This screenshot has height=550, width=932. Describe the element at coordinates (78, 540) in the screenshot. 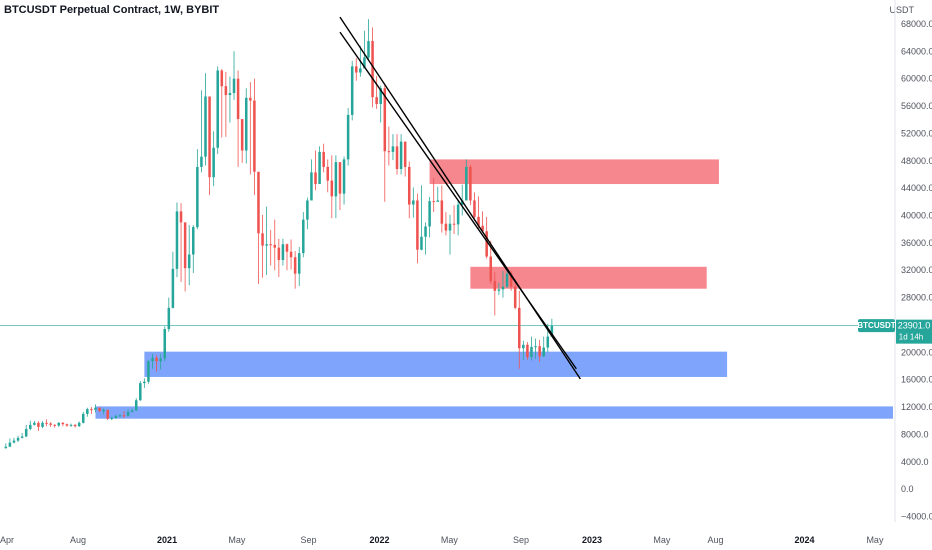

I see `time-tick-label: Aug` at that location.